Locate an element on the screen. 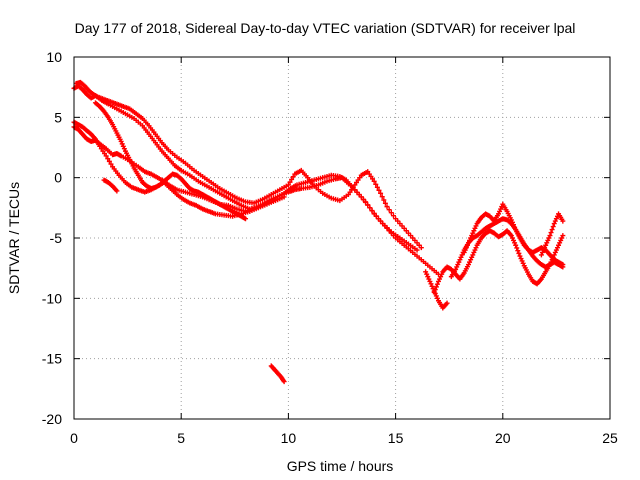 This screenshot has height=480, width=640. y-tick-label: -20 is located at coordinates (52, 419).